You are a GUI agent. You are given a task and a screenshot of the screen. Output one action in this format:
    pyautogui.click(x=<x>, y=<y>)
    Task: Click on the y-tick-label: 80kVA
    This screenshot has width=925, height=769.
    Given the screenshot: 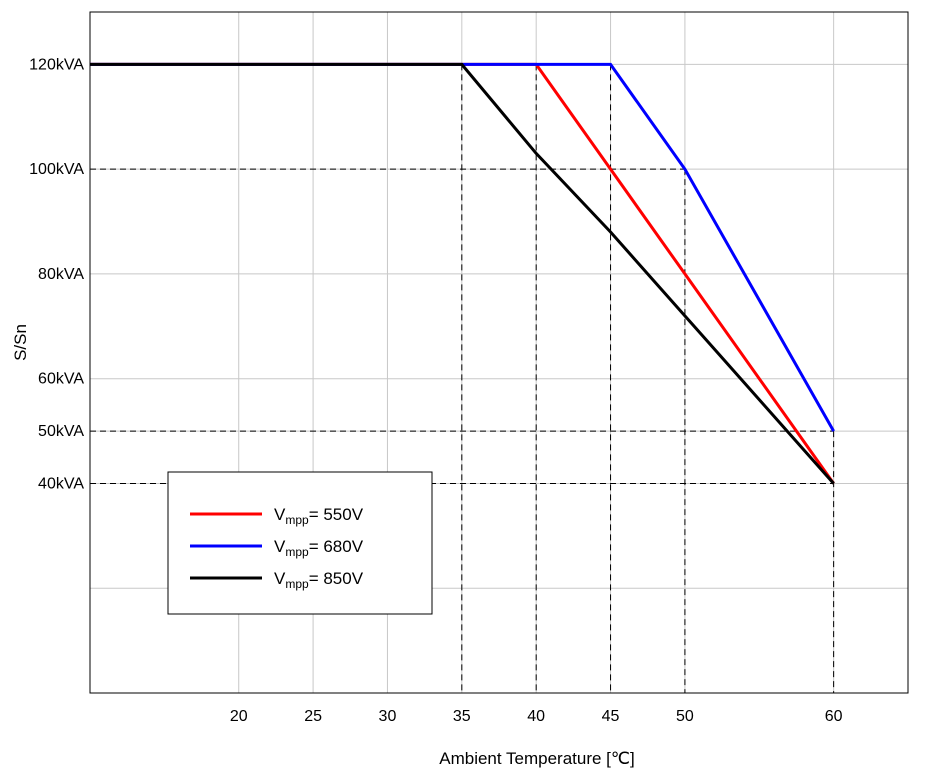 What is the action you would take?
    pyautogui.click(x=61, y=274)
    